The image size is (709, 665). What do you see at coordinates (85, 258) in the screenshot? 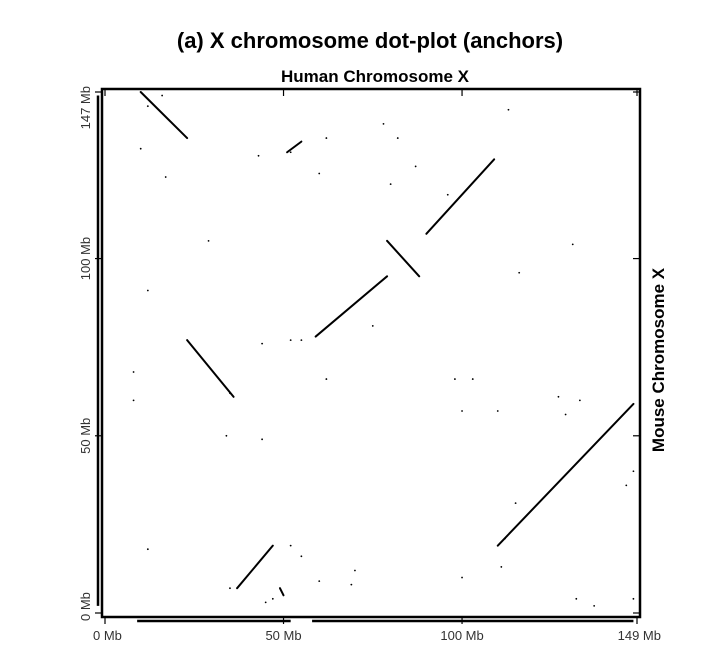
I see `y-tick-label: 100 Mb` at bounding box center [85, 258].